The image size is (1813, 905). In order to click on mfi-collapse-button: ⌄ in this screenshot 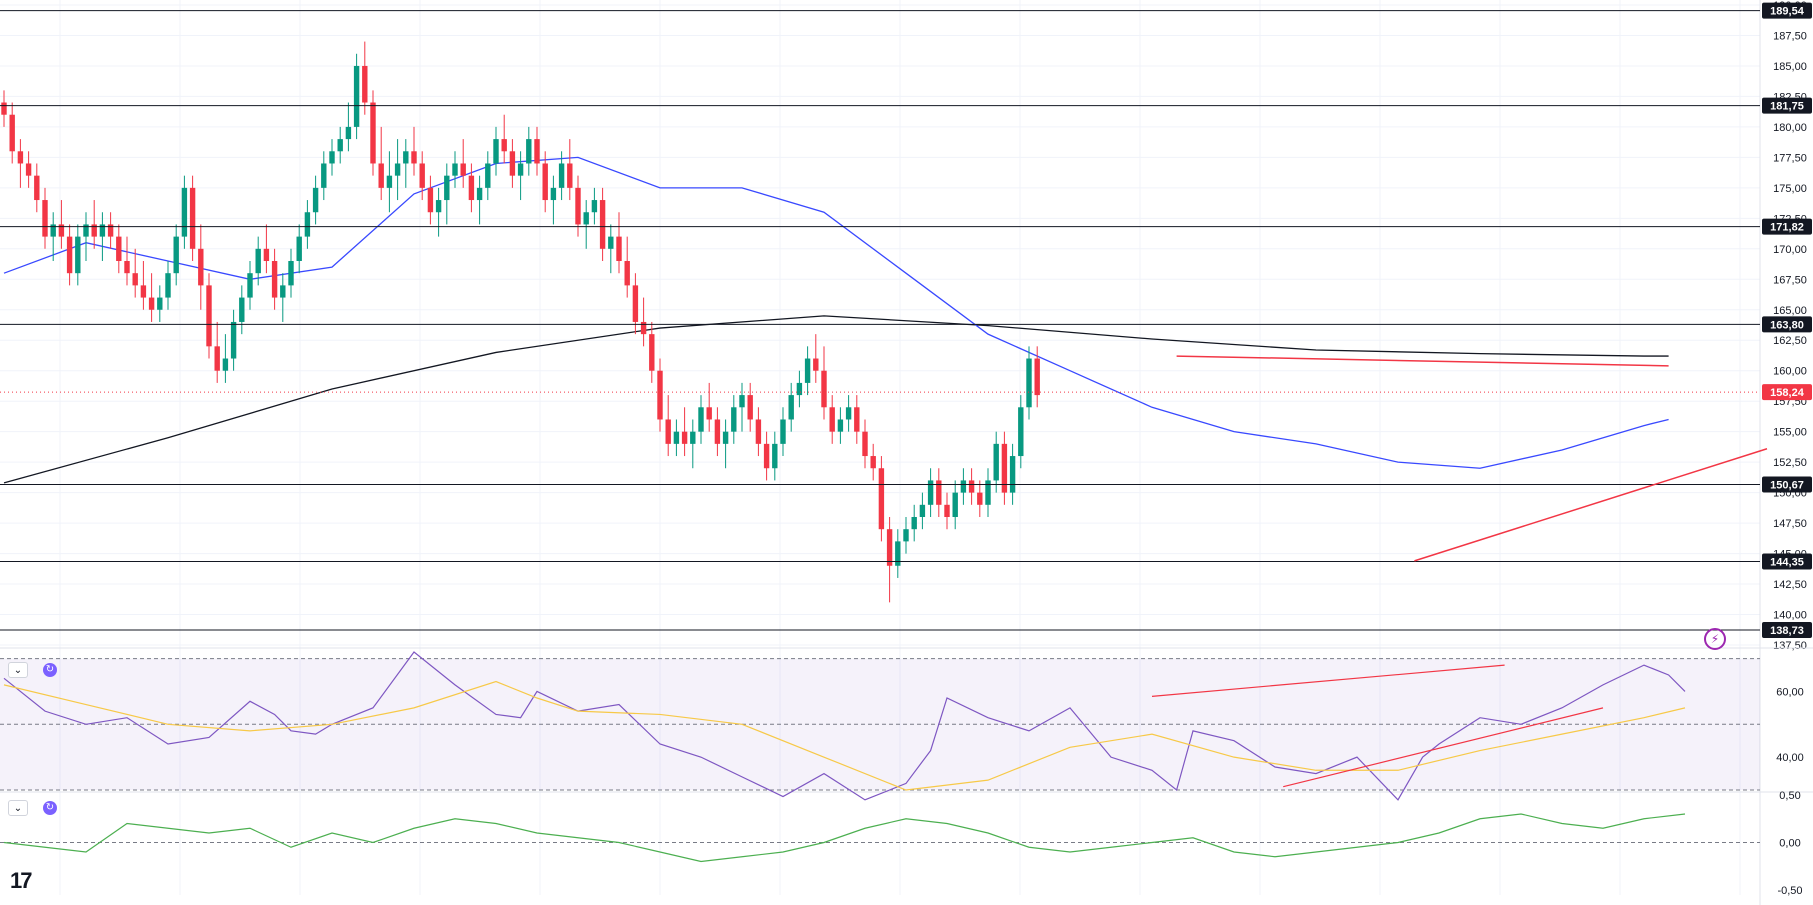, I will do `click(18, 808)`.